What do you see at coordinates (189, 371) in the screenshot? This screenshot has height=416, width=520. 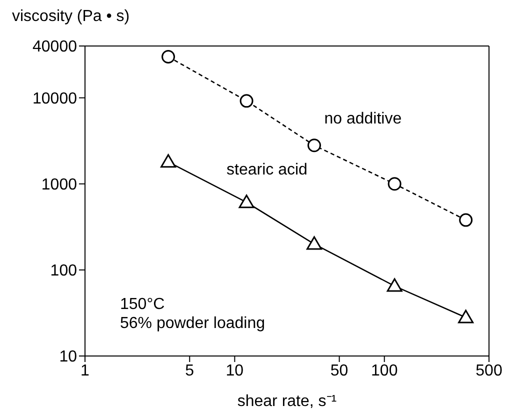 I see `x-tick-label: 5` at bounding box center [189, 371].